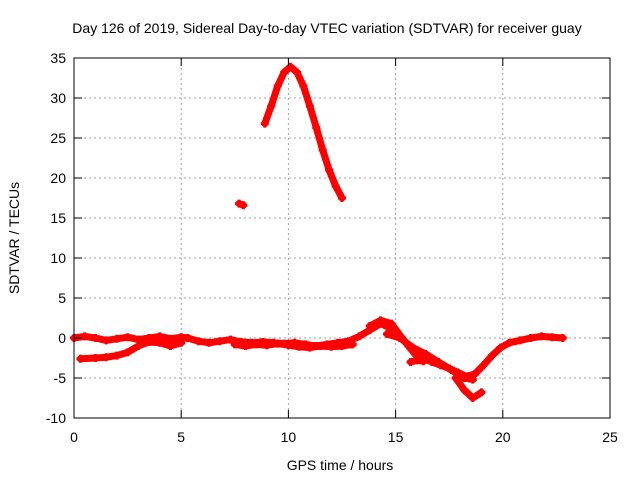 This screenshot has height=480, width=640. Describe the element at coordinates (58, 138) in the screenshot. I see `y-tick-label: 25` at that location.